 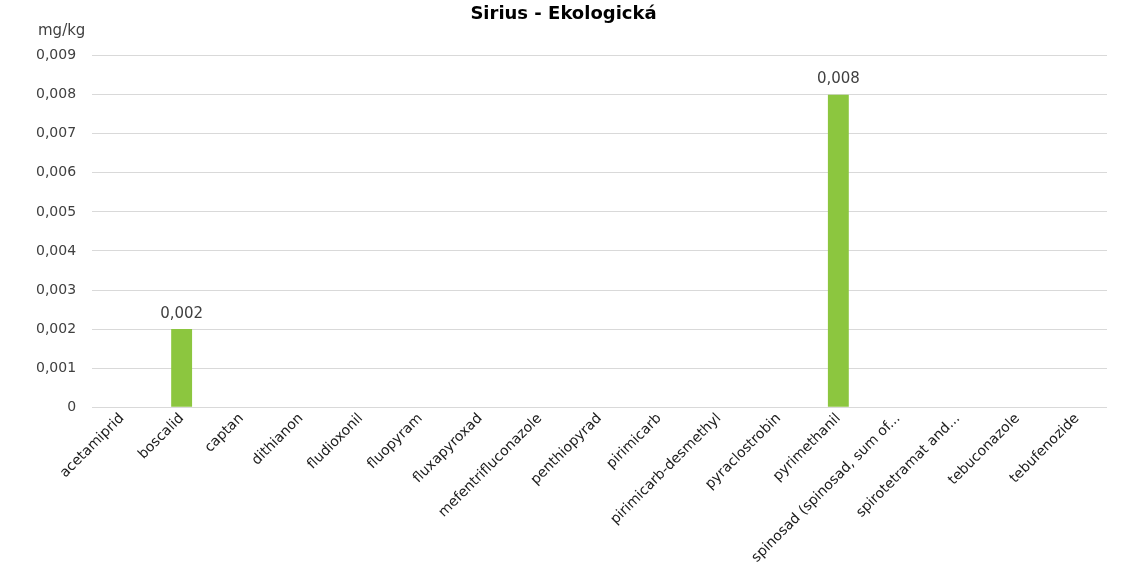 I want to click on y-tick-label: 0,008, so click(x=56, y=93).